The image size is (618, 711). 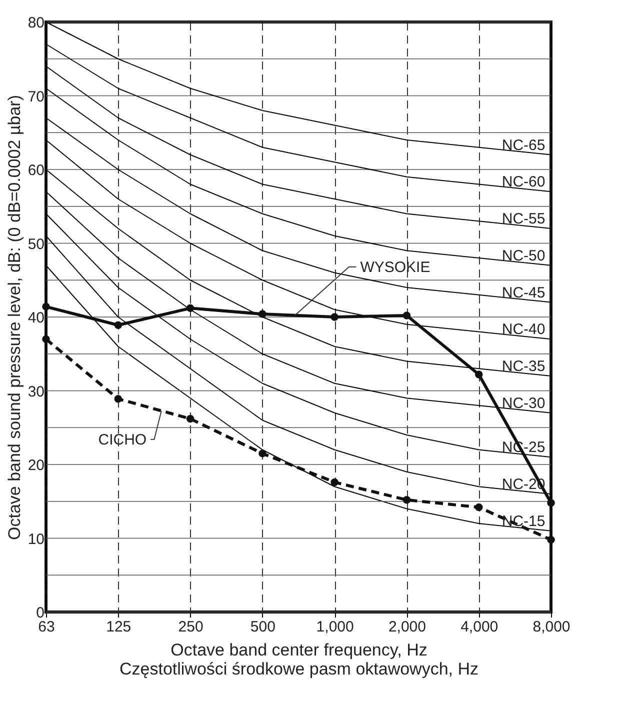 What do you see at coordinates (122, 439) in the screenshot?
I see `series-label: CICHO` at bounding box center [122, 439].